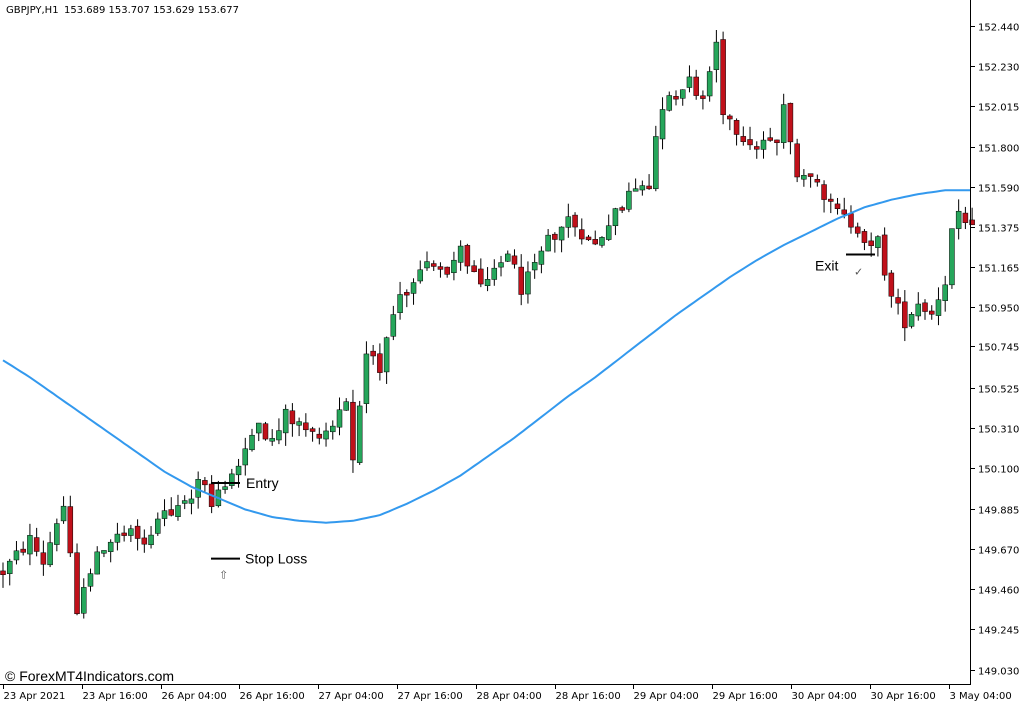 The height and width of the screenshot is (705, 1024). What do you see at coordinates (276, 559) in the screenshot?
I see `stop-loss-label: Stop Loss` at bounding box center [276, 559].